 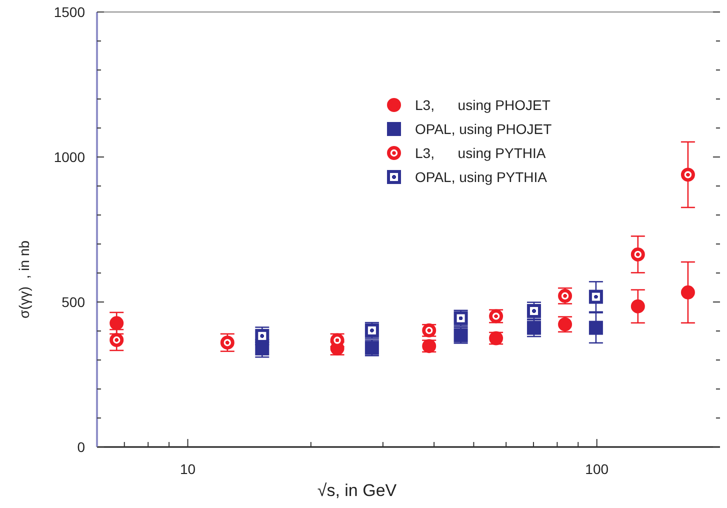 I want to click on legend-label: L3, using PHOJET, so click(x=483, y=105).